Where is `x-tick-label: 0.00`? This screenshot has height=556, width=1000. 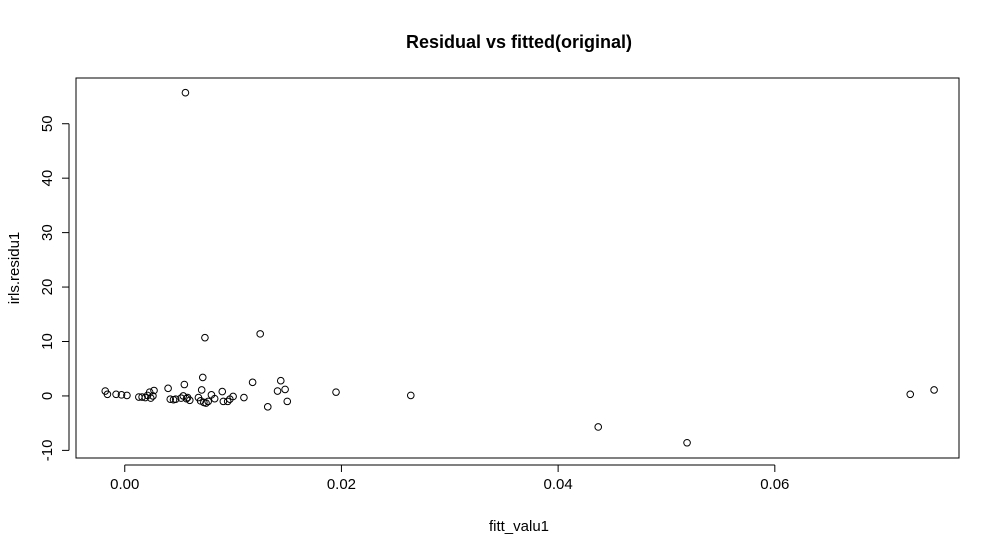
x-tick-label: 0.00 is located at coordinates (124, 484).